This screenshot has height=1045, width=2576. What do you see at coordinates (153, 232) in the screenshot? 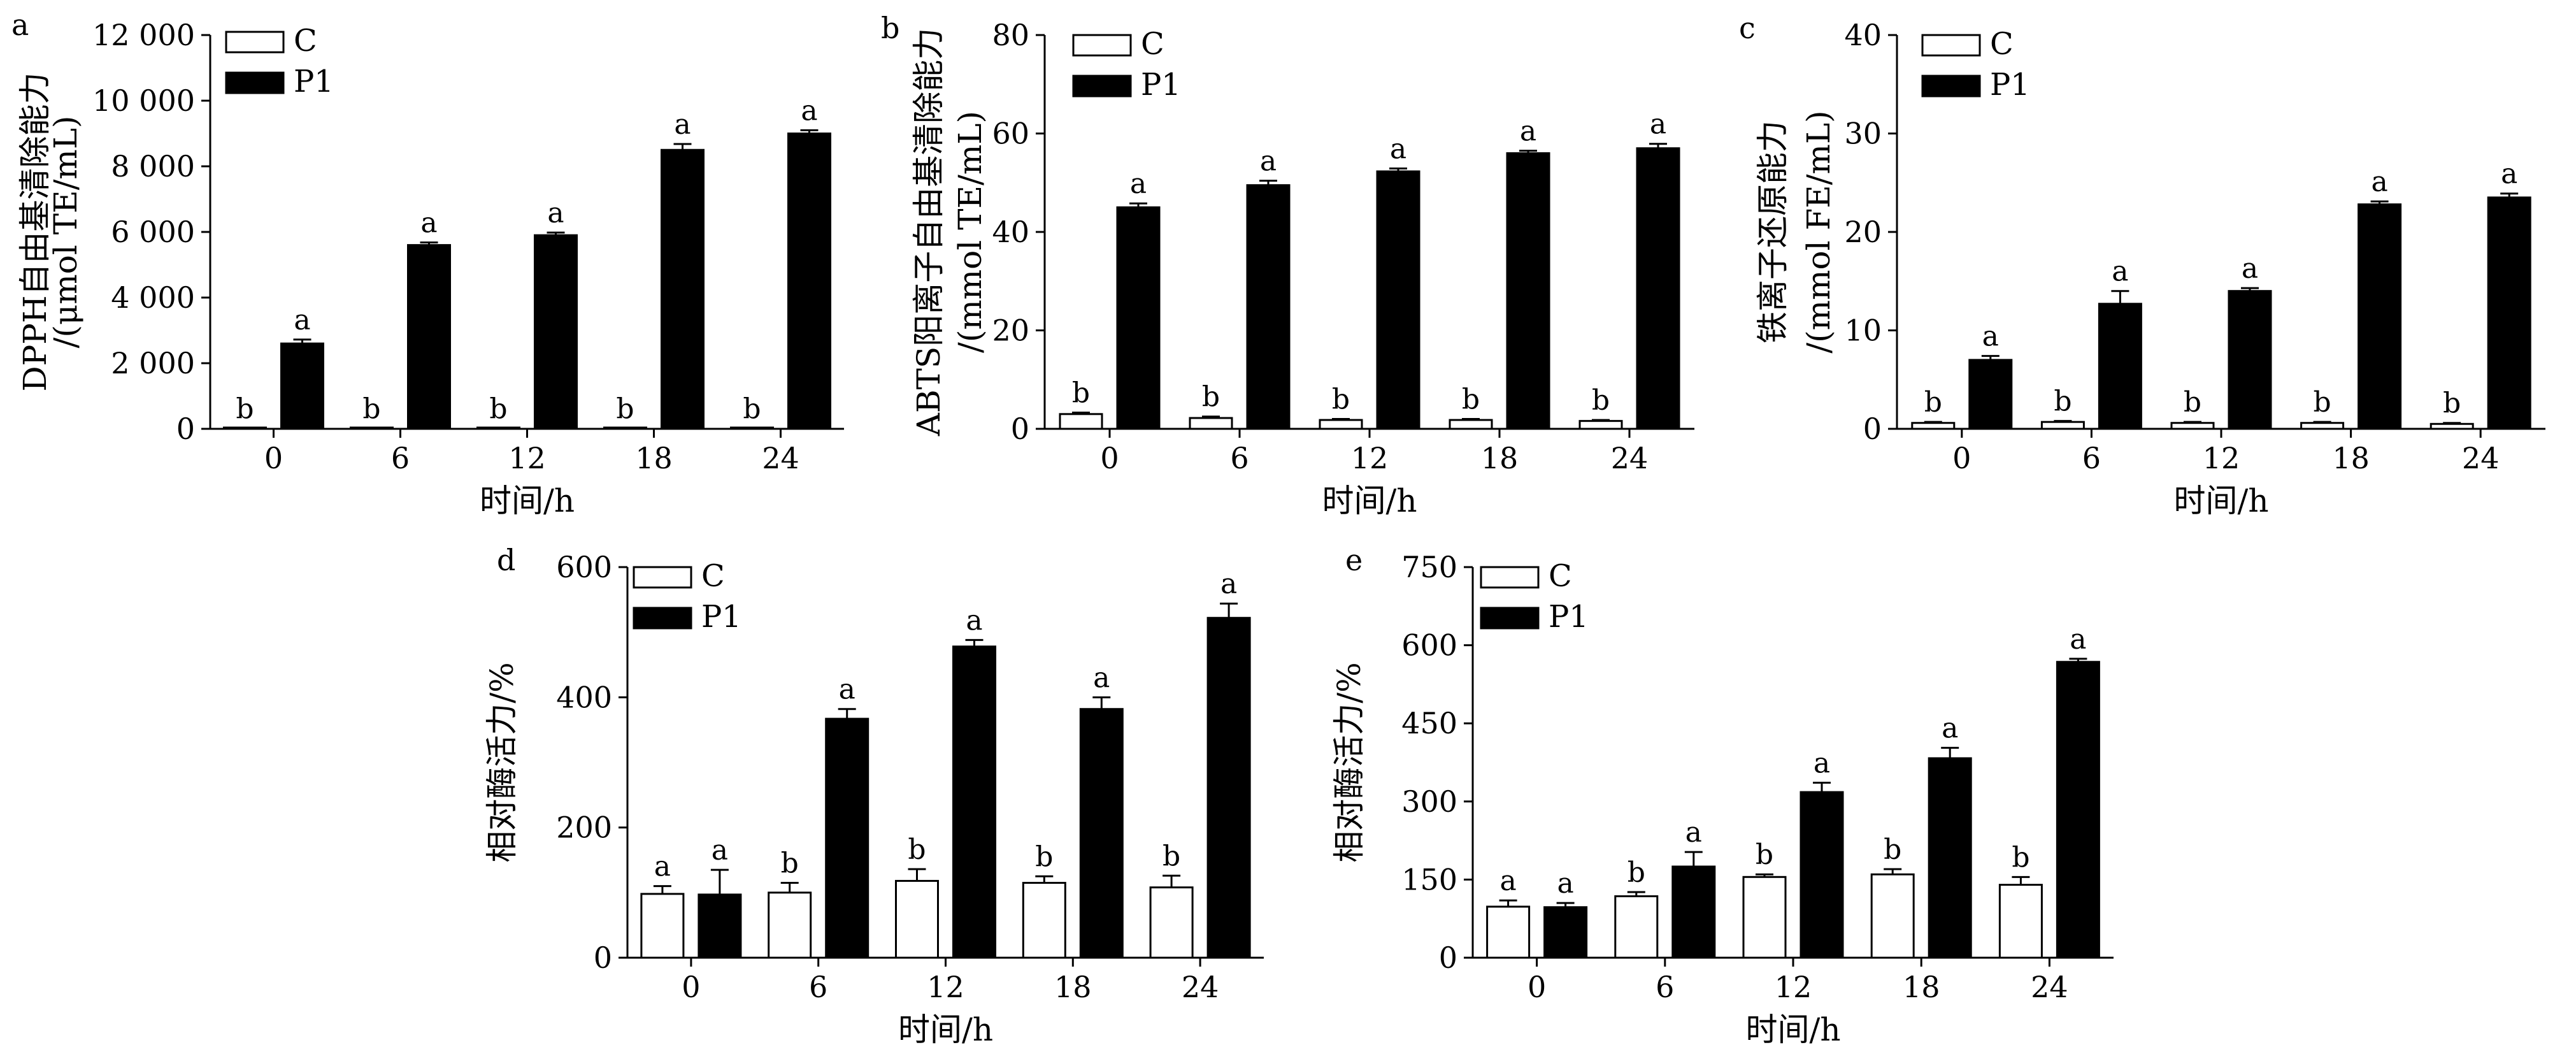
I see `y-tick-label: 6 000` at bounding box center [153, 232].